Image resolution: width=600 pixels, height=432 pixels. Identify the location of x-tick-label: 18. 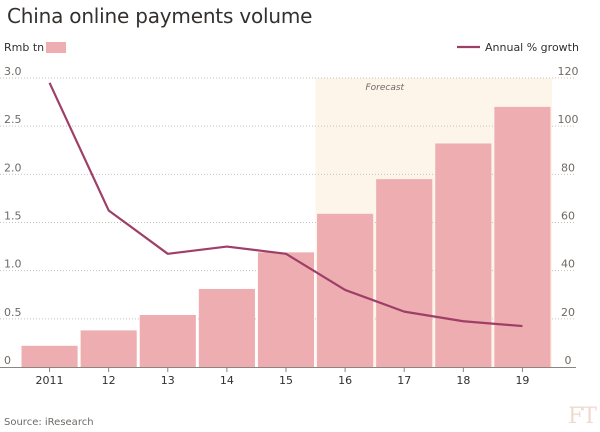
(463, 380).